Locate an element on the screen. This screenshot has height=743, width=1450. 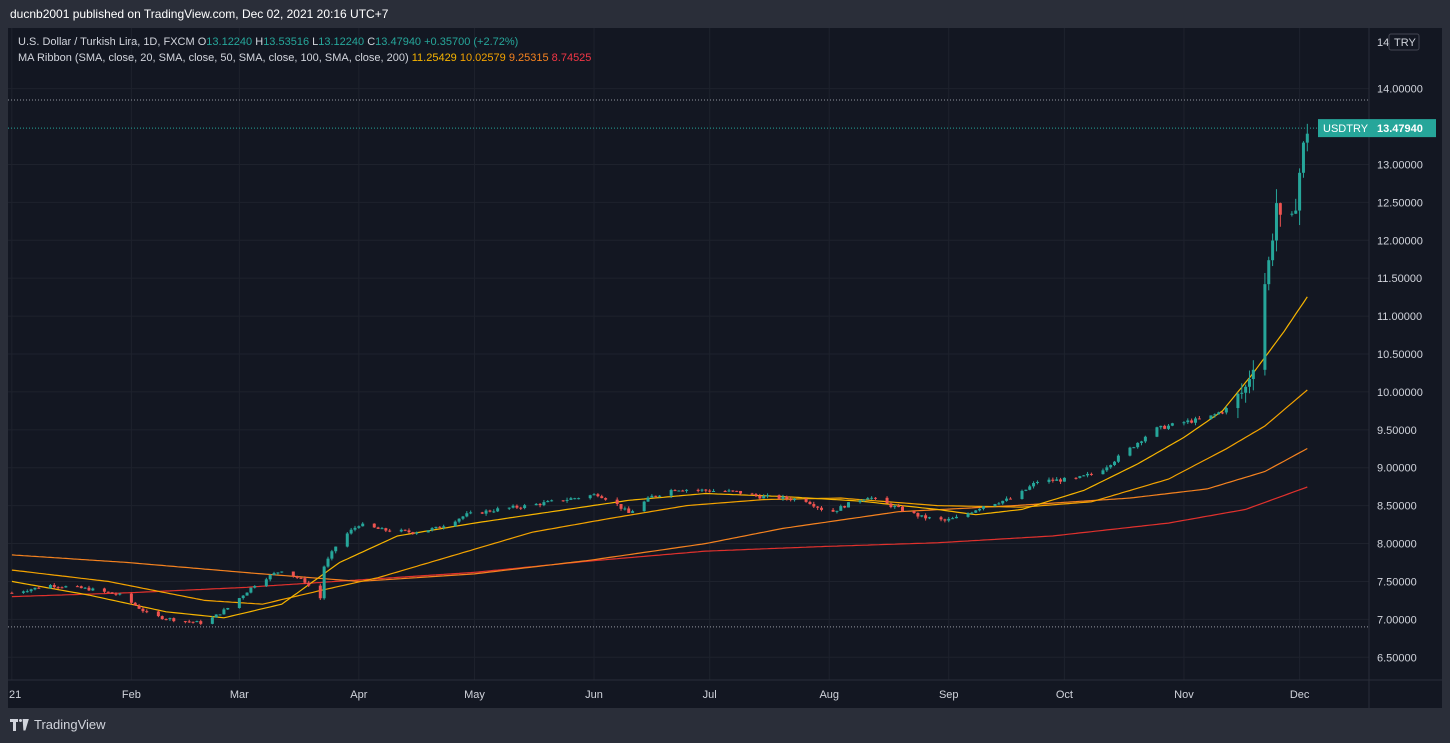
x-tick-label: Nov is located at coordinates (1184, 695).